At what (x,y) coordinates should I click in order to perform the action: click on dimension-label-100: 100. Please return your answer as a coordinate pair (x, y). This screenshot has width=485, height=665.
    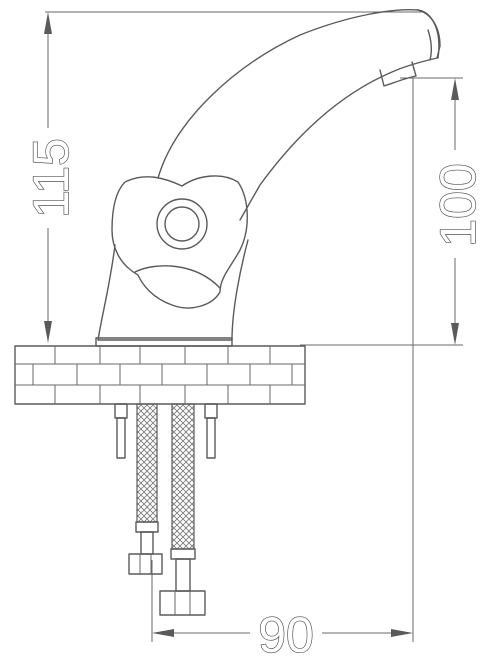
    Looking at the image, I should click on (457, 204).